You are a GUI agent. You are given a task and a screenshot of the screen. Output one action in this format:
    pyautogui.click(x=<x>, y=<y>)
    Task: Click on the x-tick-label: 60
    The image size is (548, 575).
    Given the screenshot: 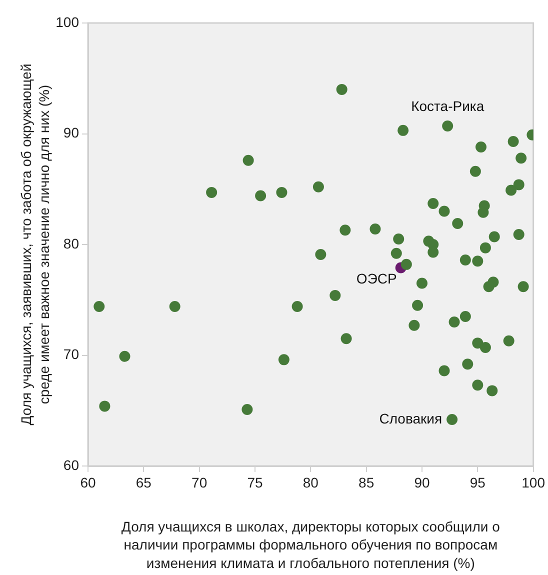 What is the action you would take?
    pyautogui.click(x=88, y=482)
    